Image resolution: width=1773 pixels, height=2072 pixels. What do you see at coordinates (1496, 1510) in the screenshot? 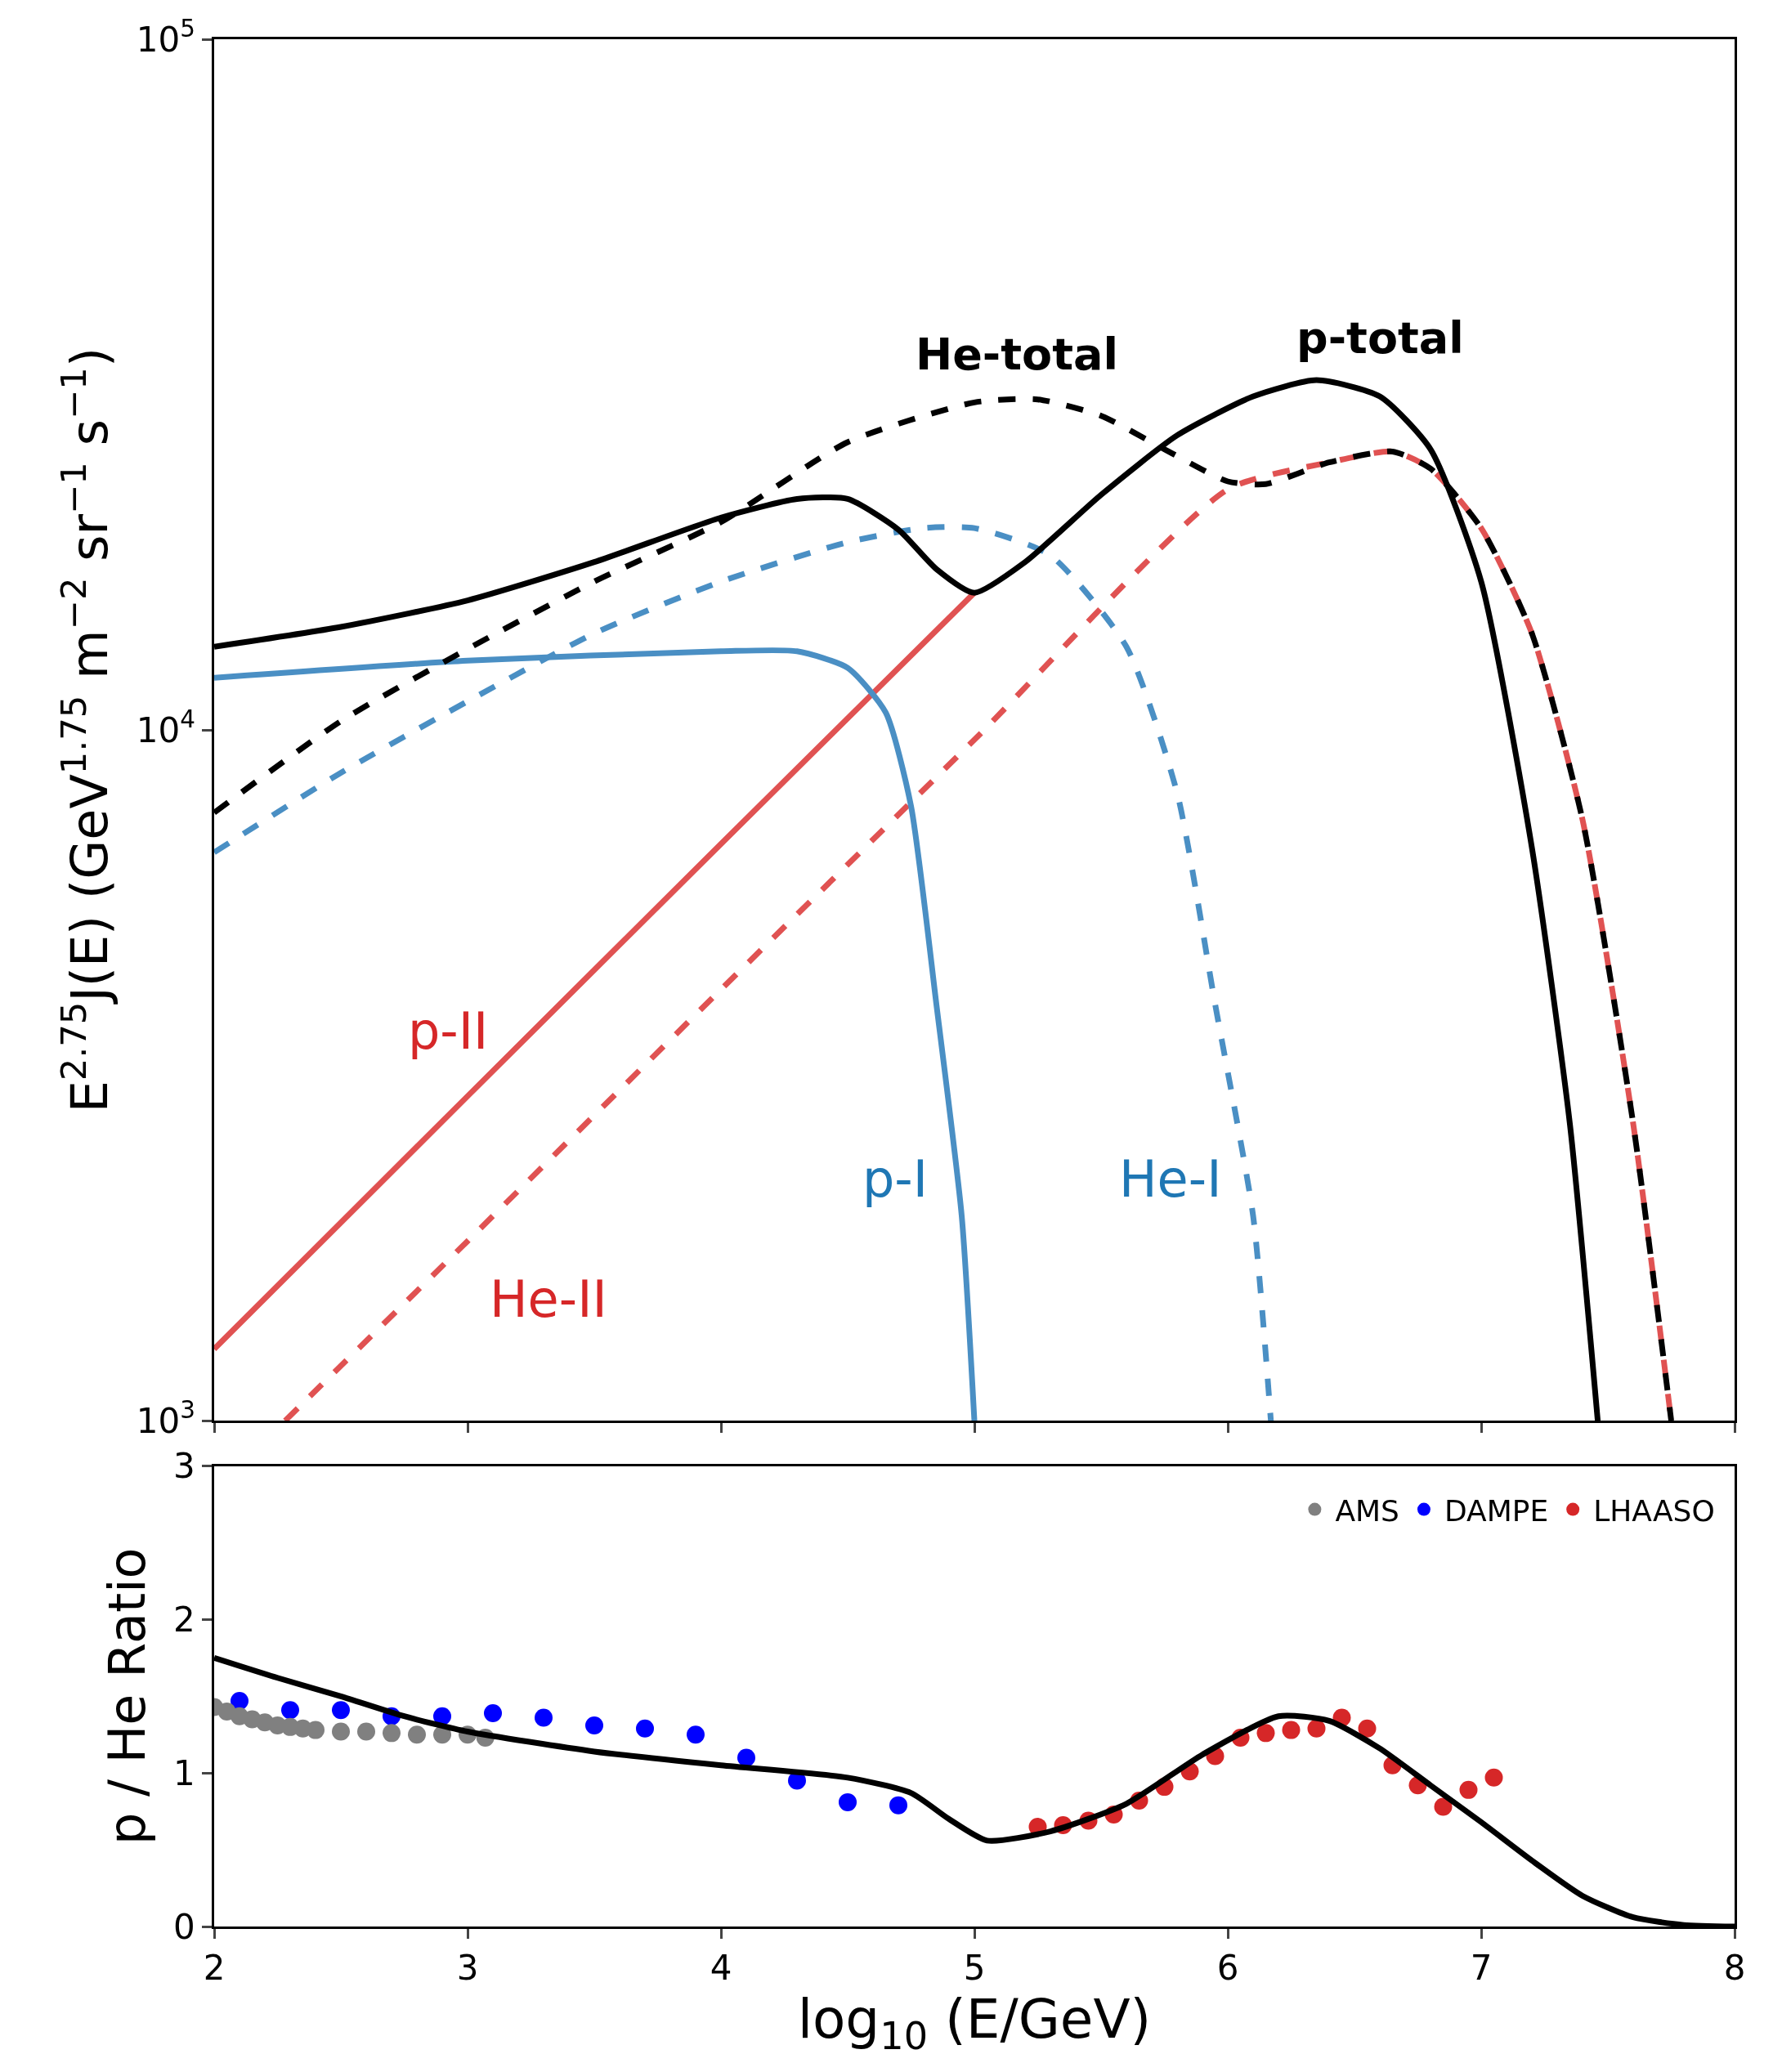
I see `legend-label: DAMPE` at bounding box center [1496, 1510].